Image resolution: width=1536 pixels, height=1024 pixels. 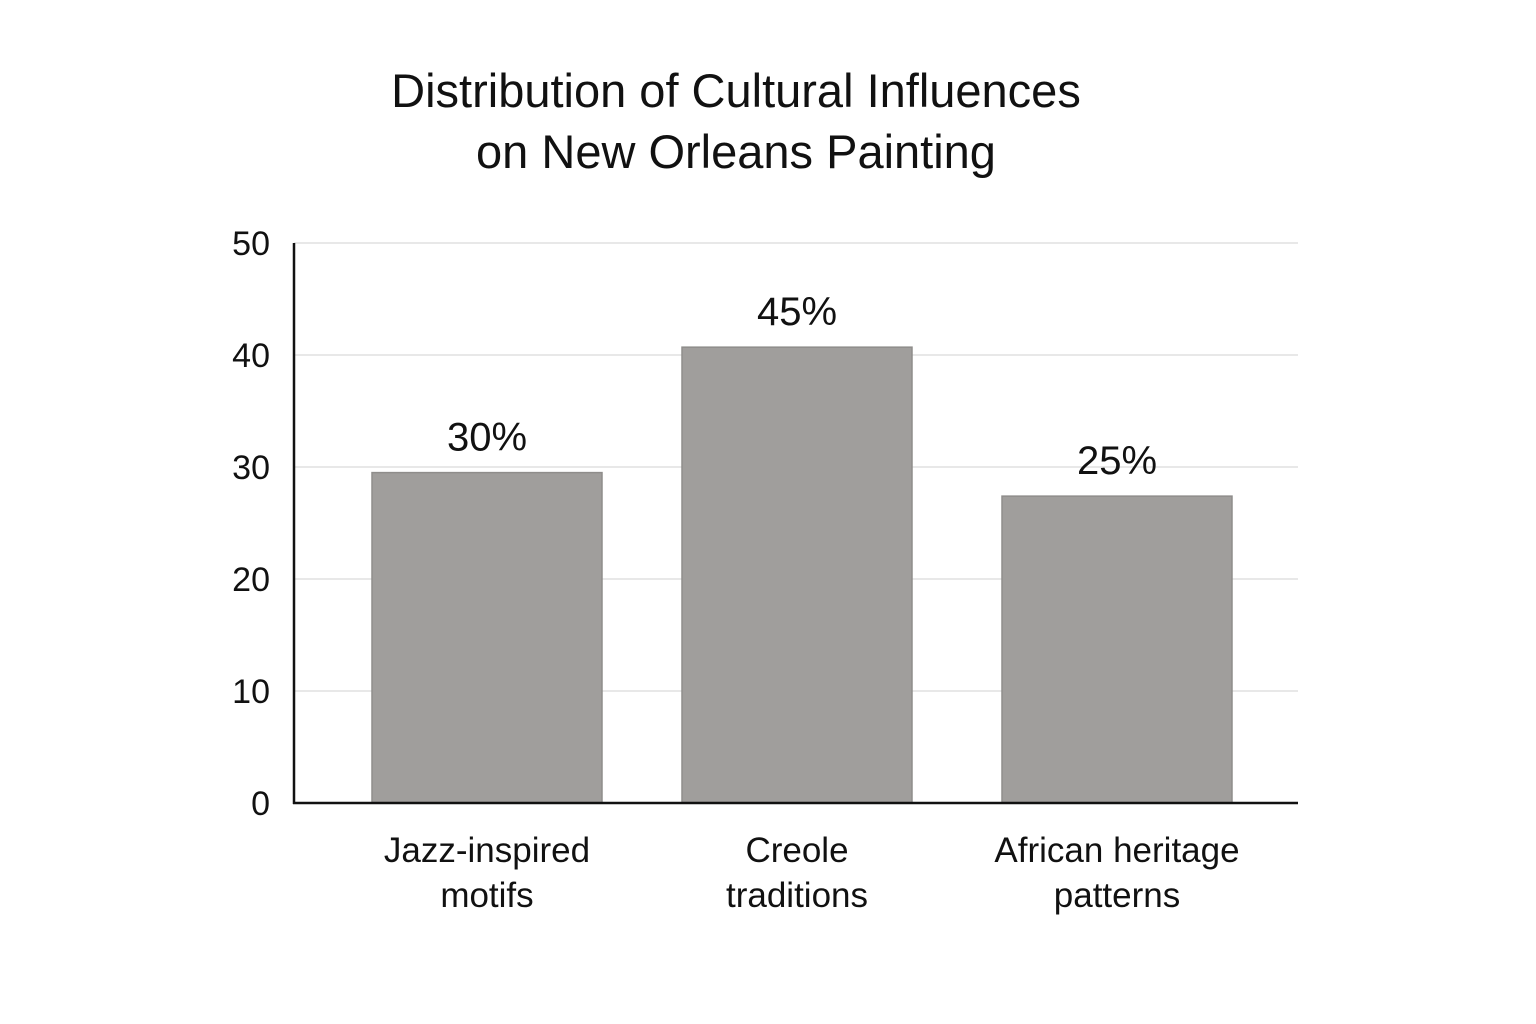 What do you see at coordinates (251, 356) in the screenshot?
I see `y-tick-label: 40` at bounding box center [251, 356].